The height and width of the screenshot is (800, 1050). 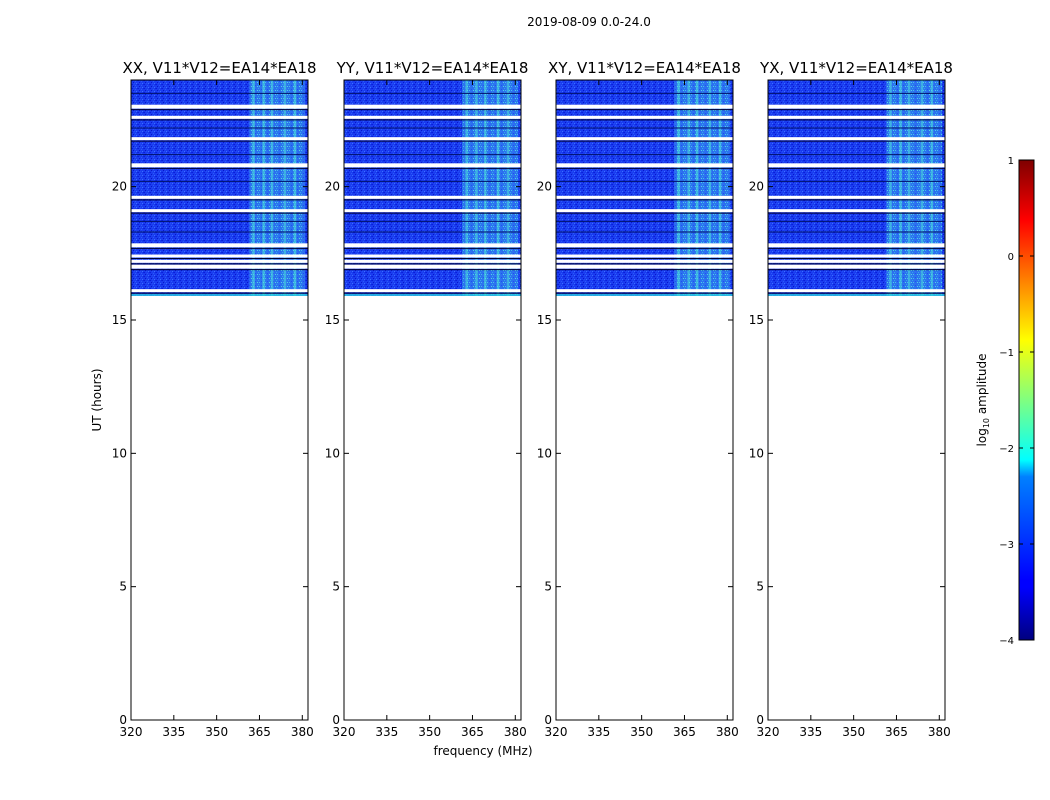 I want to click on x-axis-label: frequency (MHz), so click(x=482, y=751).